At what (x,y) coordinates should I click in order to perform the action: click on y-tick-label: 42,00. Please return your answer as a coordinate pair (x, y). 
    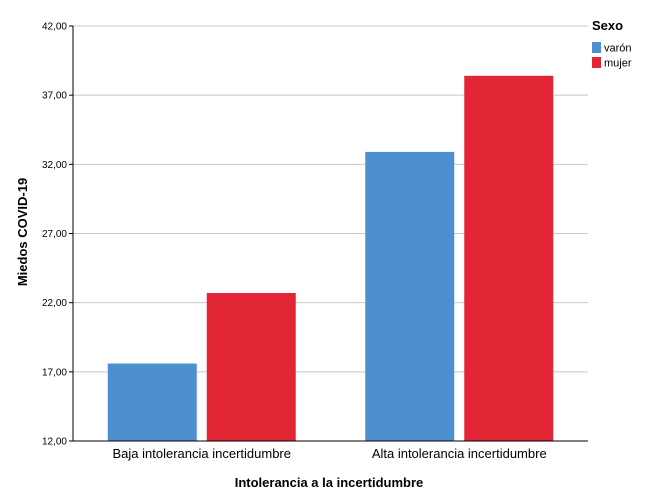
    Looking at the image, I should click on (54, 27).